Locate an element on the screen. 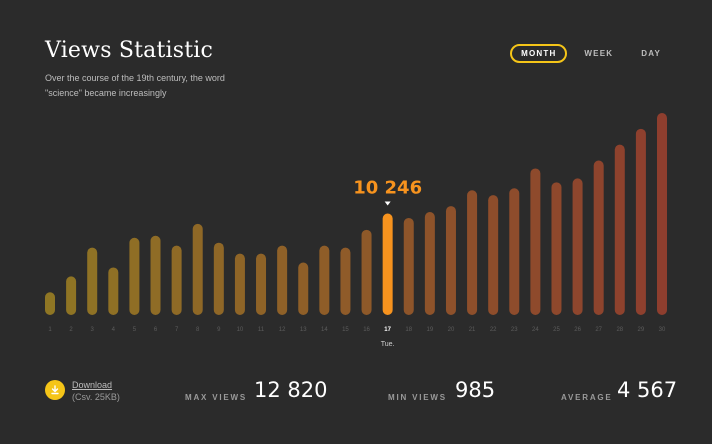 The image size is (712, 444). x-tick-label: 11 is located at coordinates (261, 330).